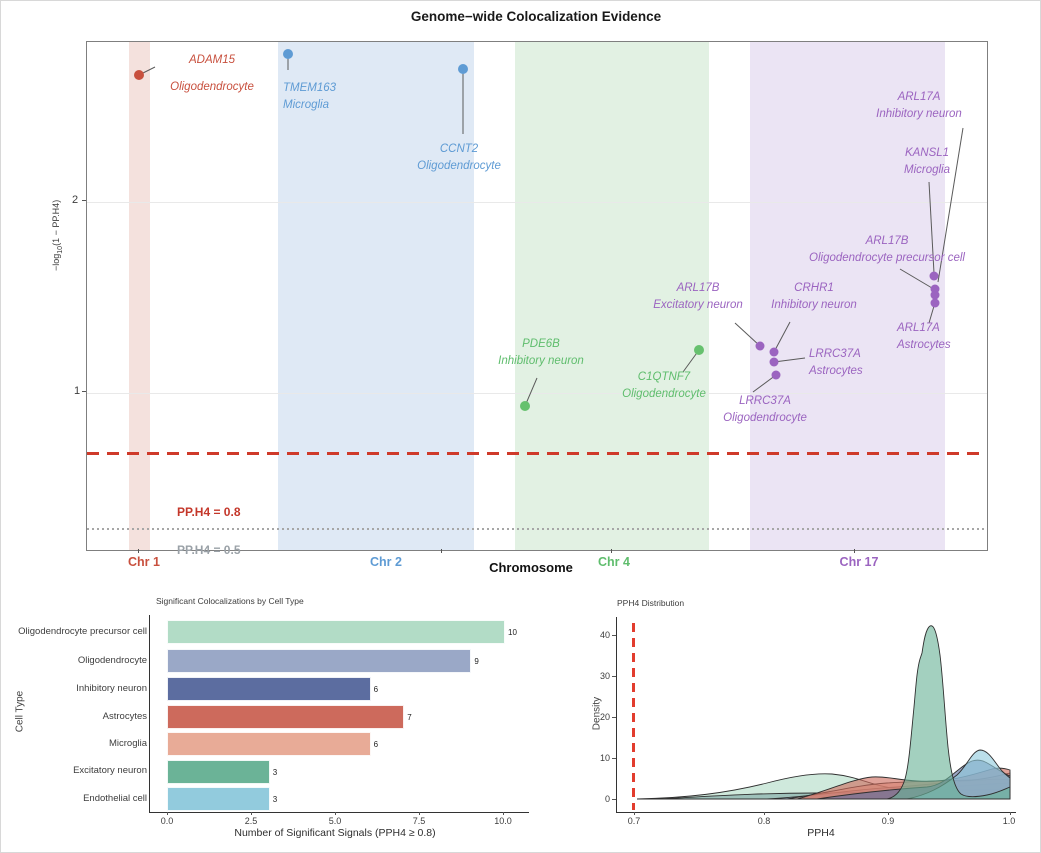 The width and height of the screenshot is (1041, 853). What do you see at coordinates (531, 567) in the screenshot?
I see `main-x-axis-label: Chromosome` at bounding box center [531, 567].